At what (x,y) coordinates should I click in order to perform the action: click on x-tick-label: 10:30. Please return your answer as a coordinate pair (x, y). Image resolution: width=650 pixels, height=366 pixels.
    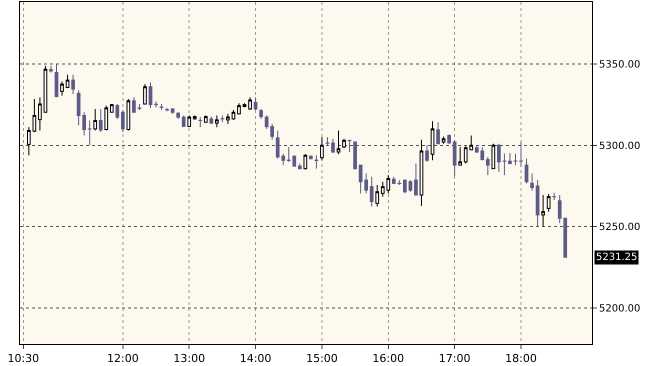
    Looking at the image, I should click on (23, 359).